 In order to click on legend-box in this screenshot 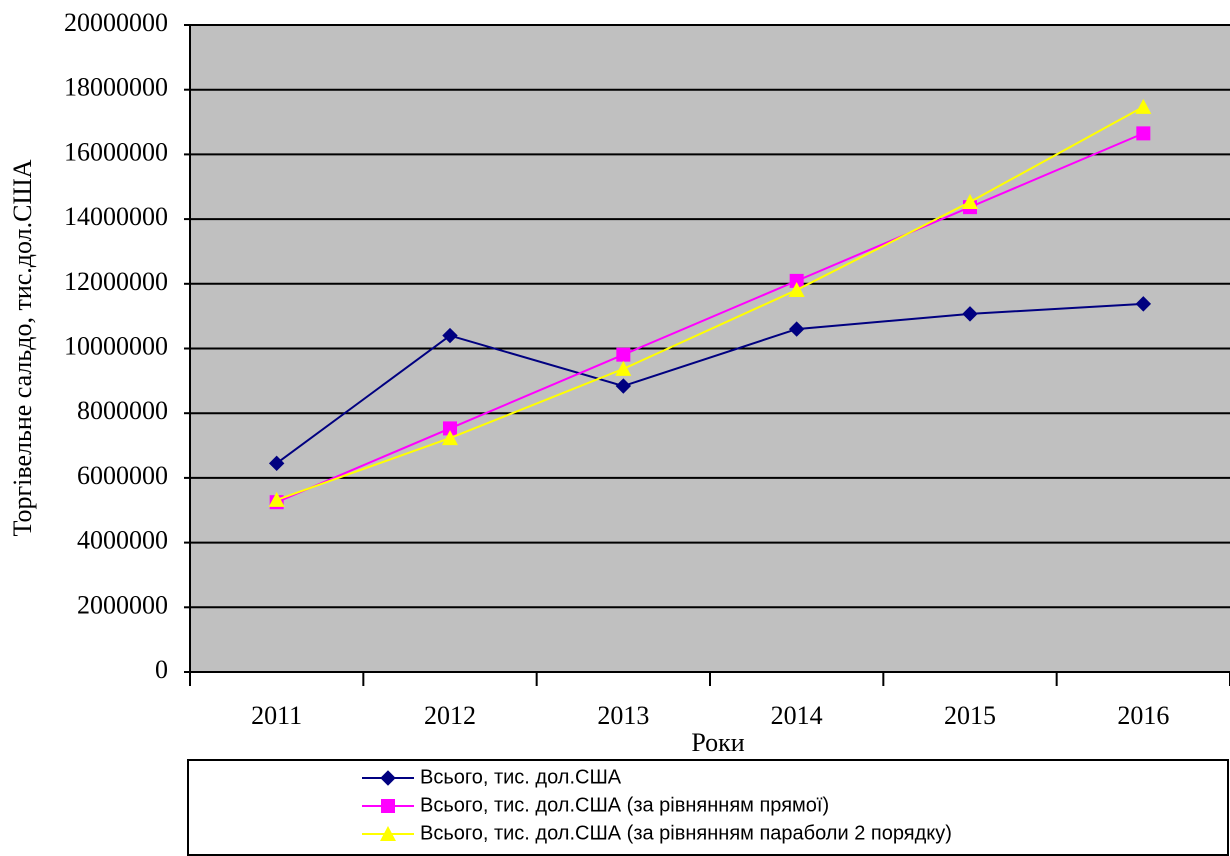, I will do `click(708, 807)`.